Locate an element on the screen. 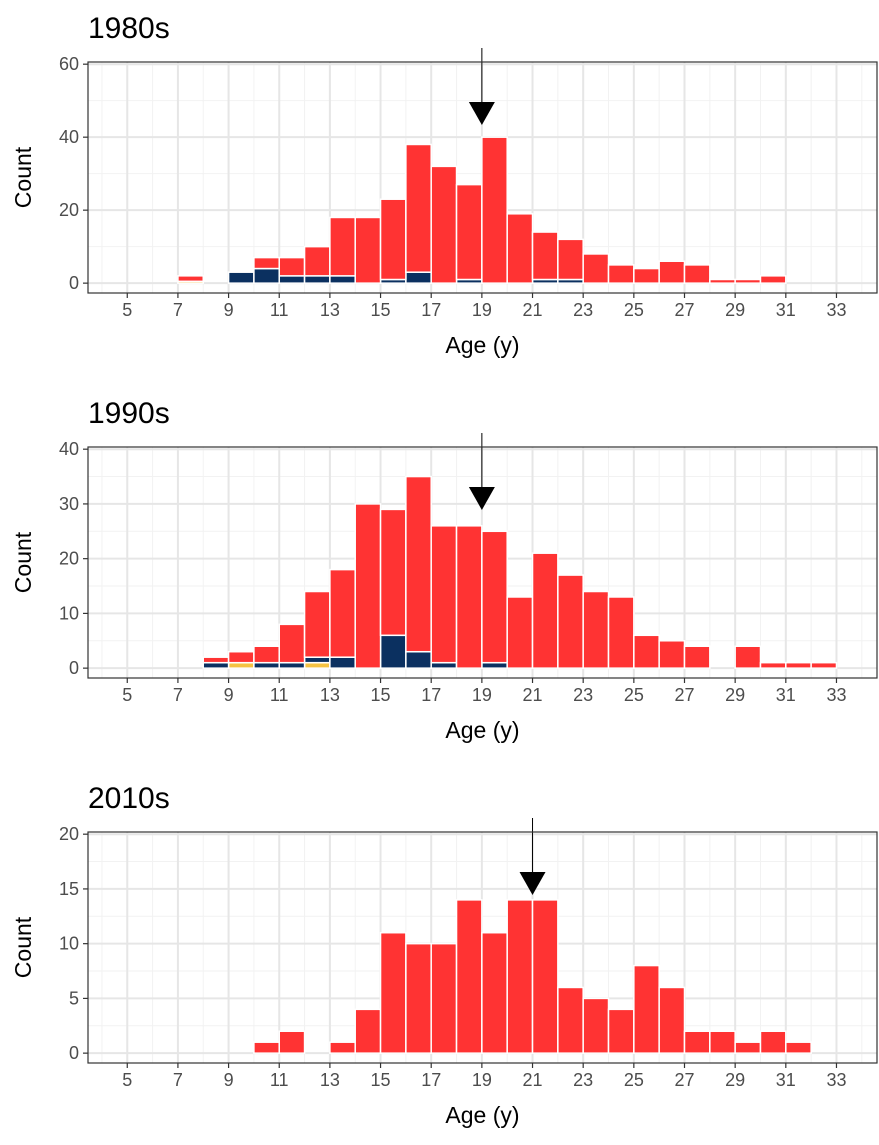 The height and width of the screenshot is (1145, 879). bar-yellow is located at coordinates (317, 665).